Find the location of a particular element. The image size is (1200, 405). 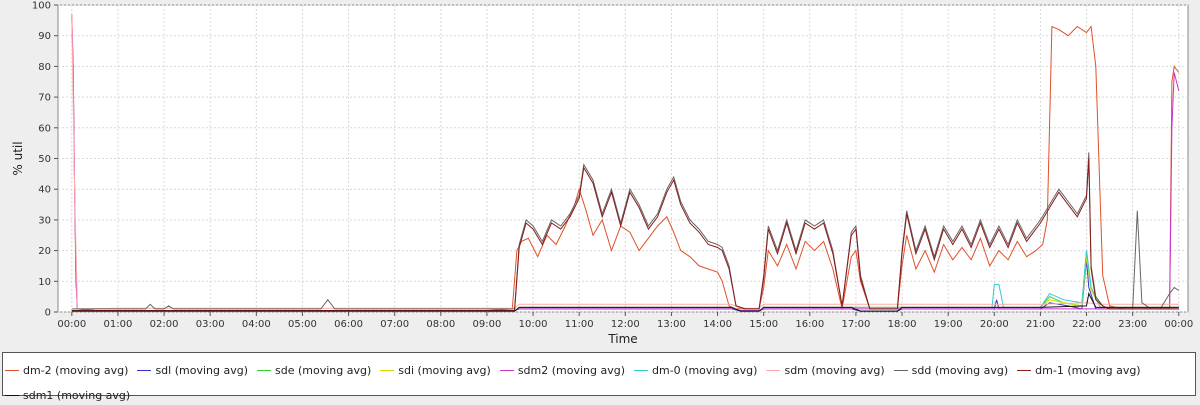

y-tick-label: 90 is located at coordinates (44, 36).